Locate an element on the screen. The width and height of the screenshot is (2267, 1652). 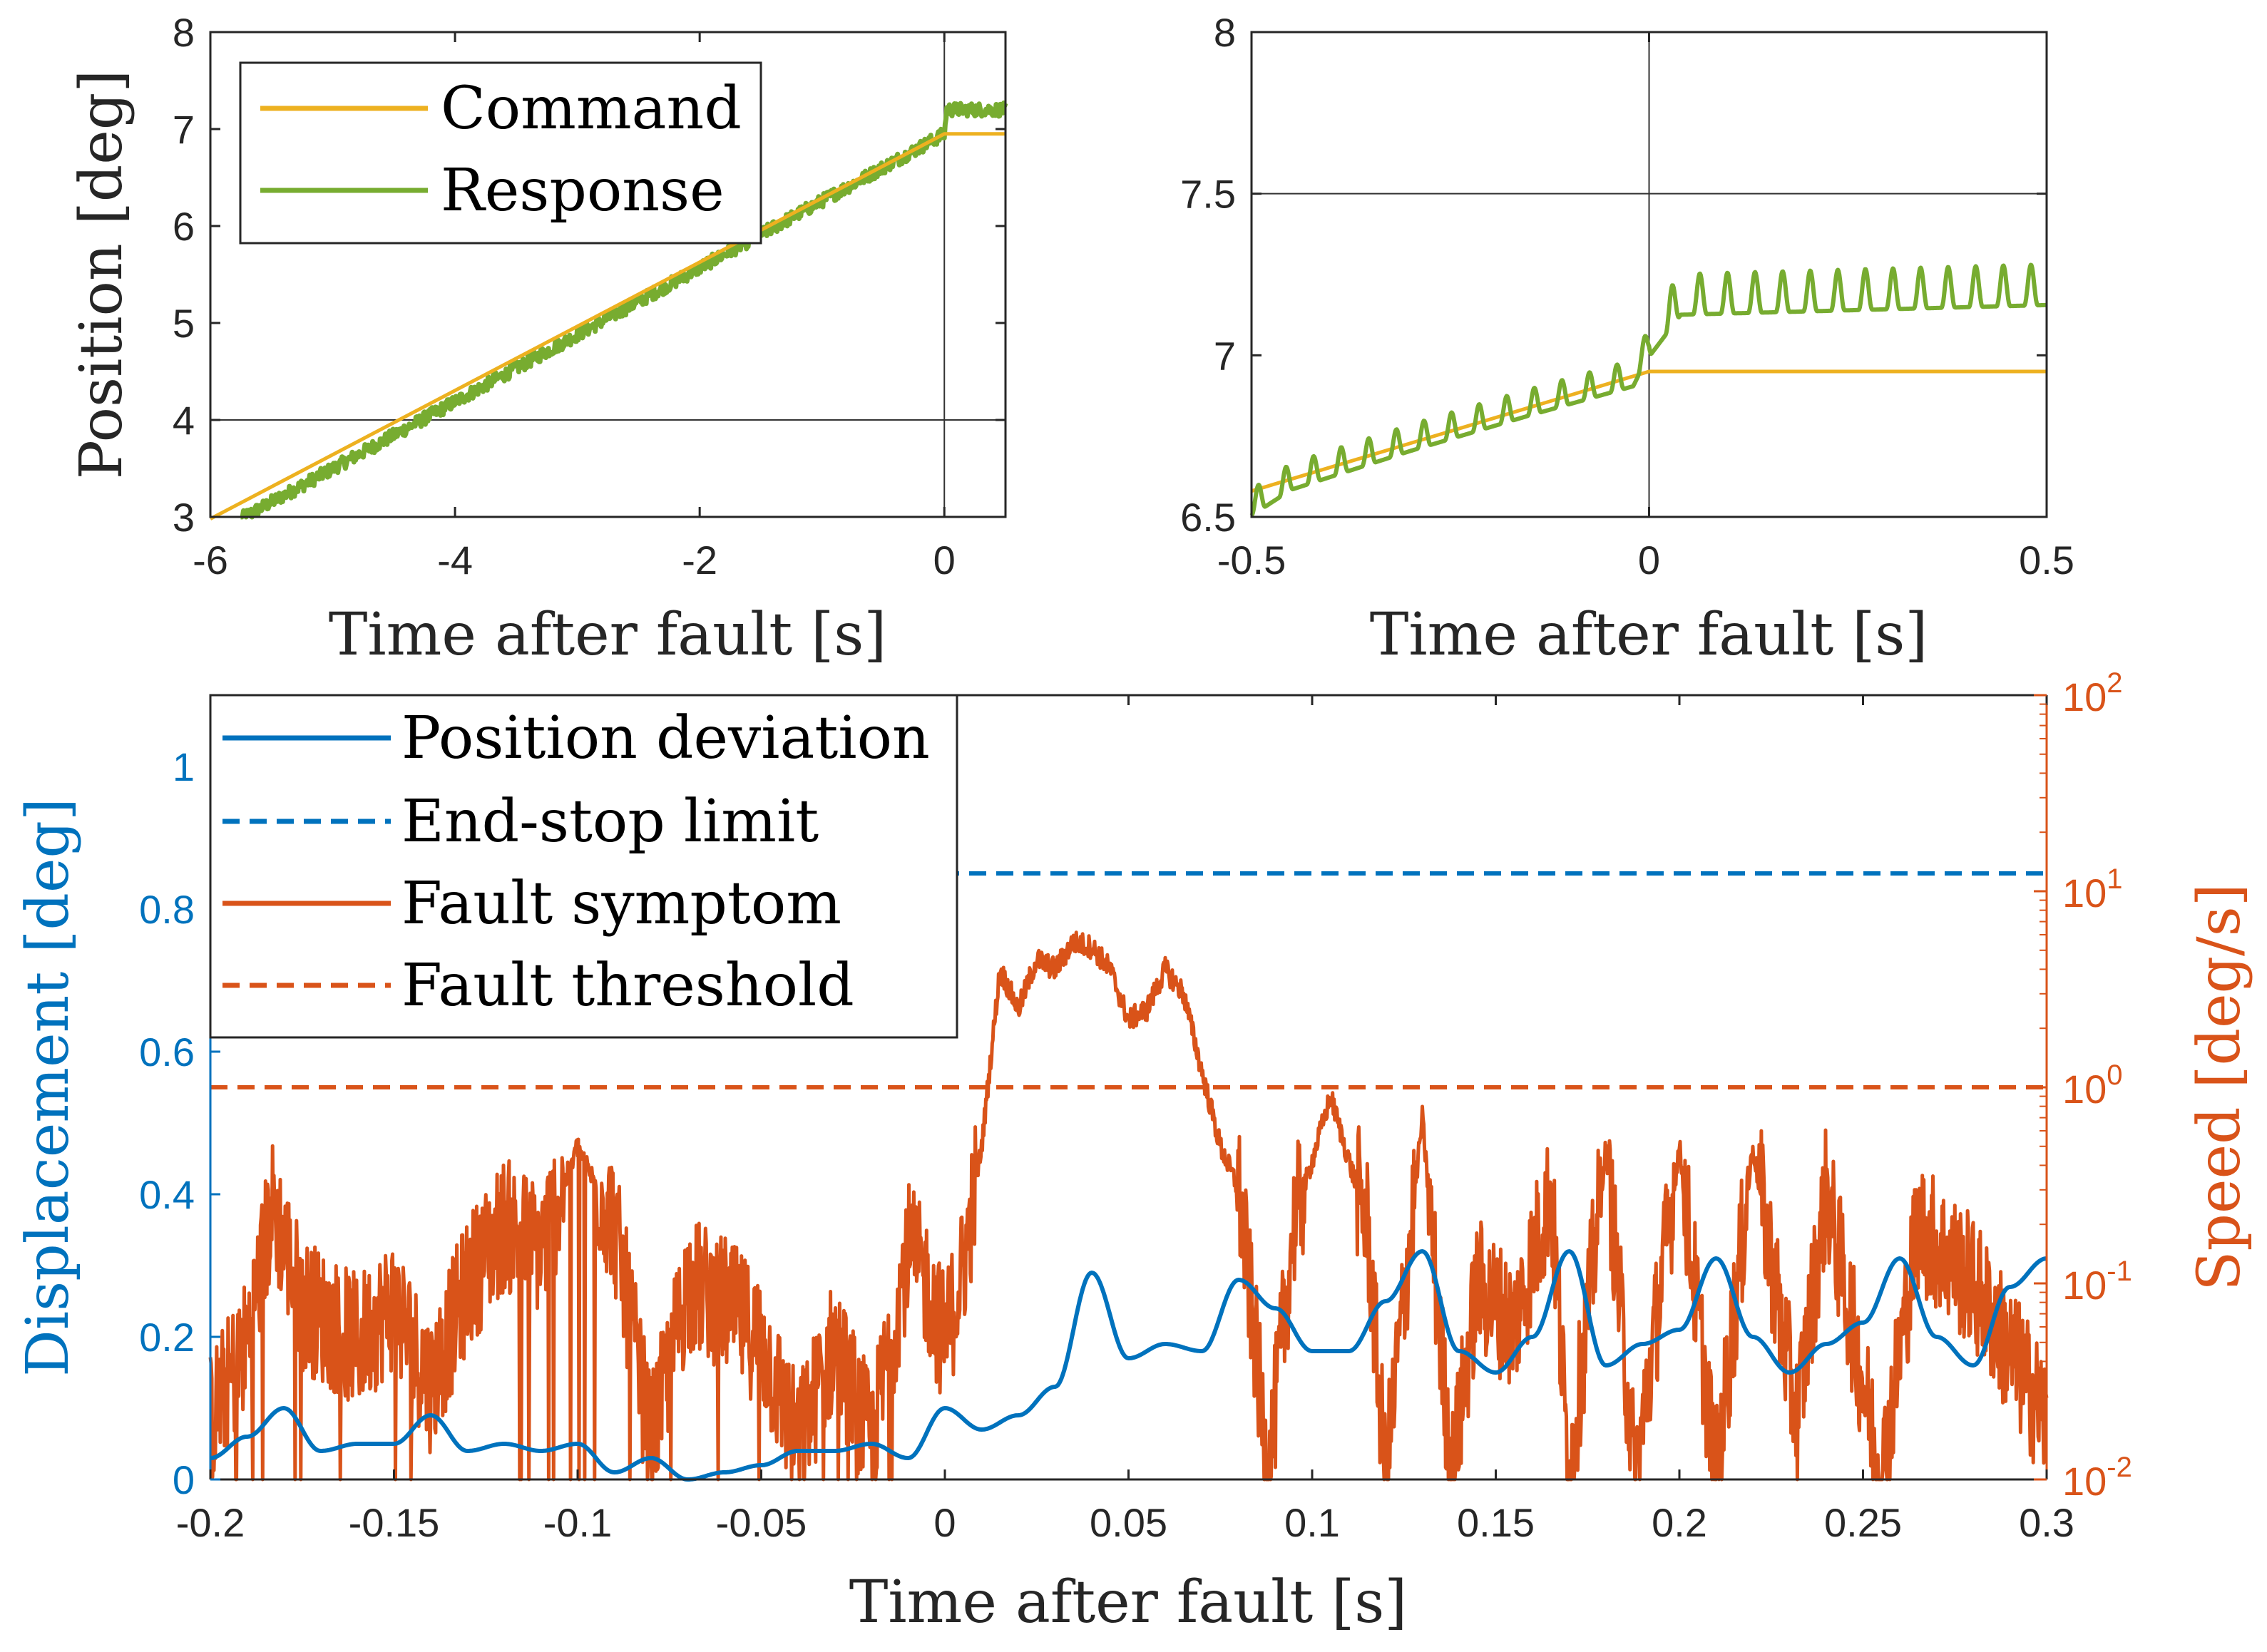
top-left-legend: Command Response is located at coordinates (500, 153).